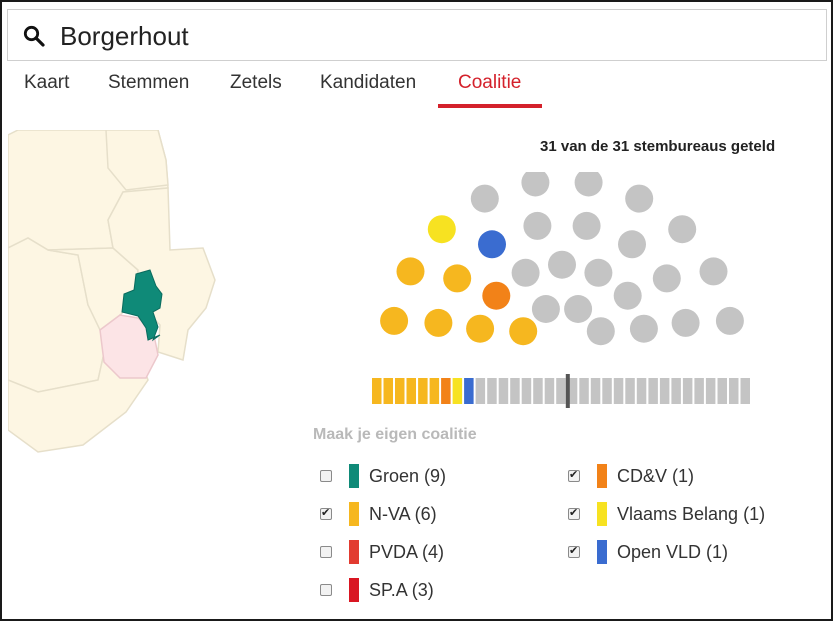 Image resolution: width=833 pixels, height=621 pixels. Describe the element at coordinates (129, 346) in the screenshot. I see `map-district-neighbor` at that location.